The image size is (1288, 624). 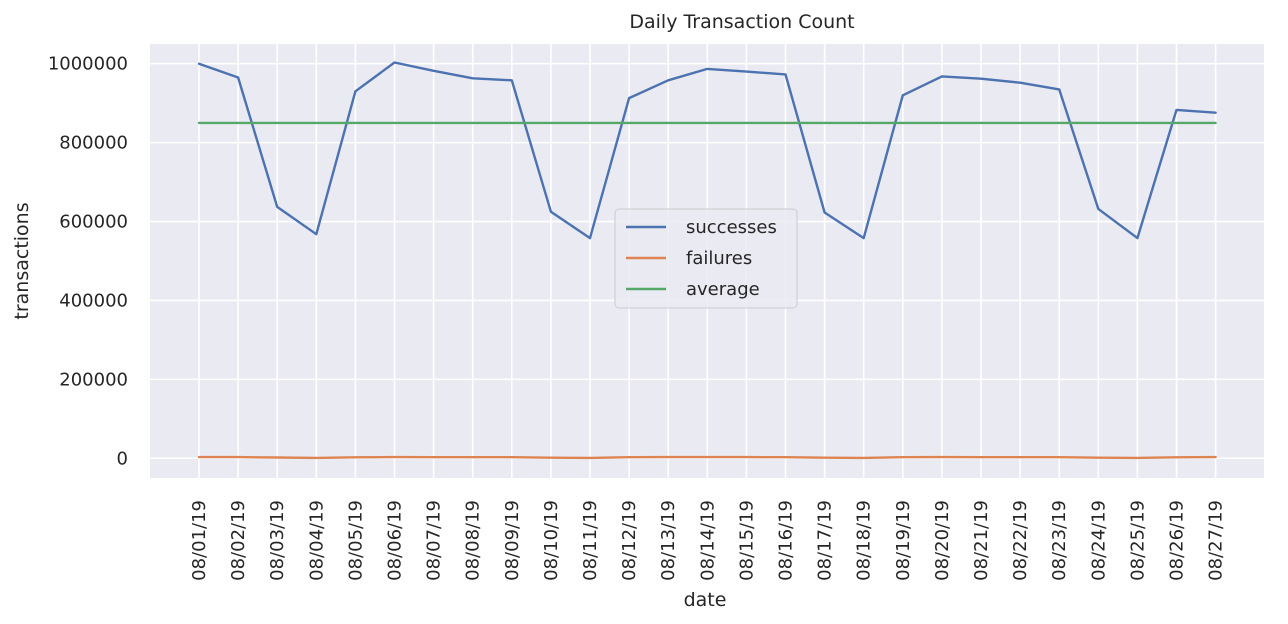 I want to click on x-tick-label: 08/16/19, so click(x=786, y=540).